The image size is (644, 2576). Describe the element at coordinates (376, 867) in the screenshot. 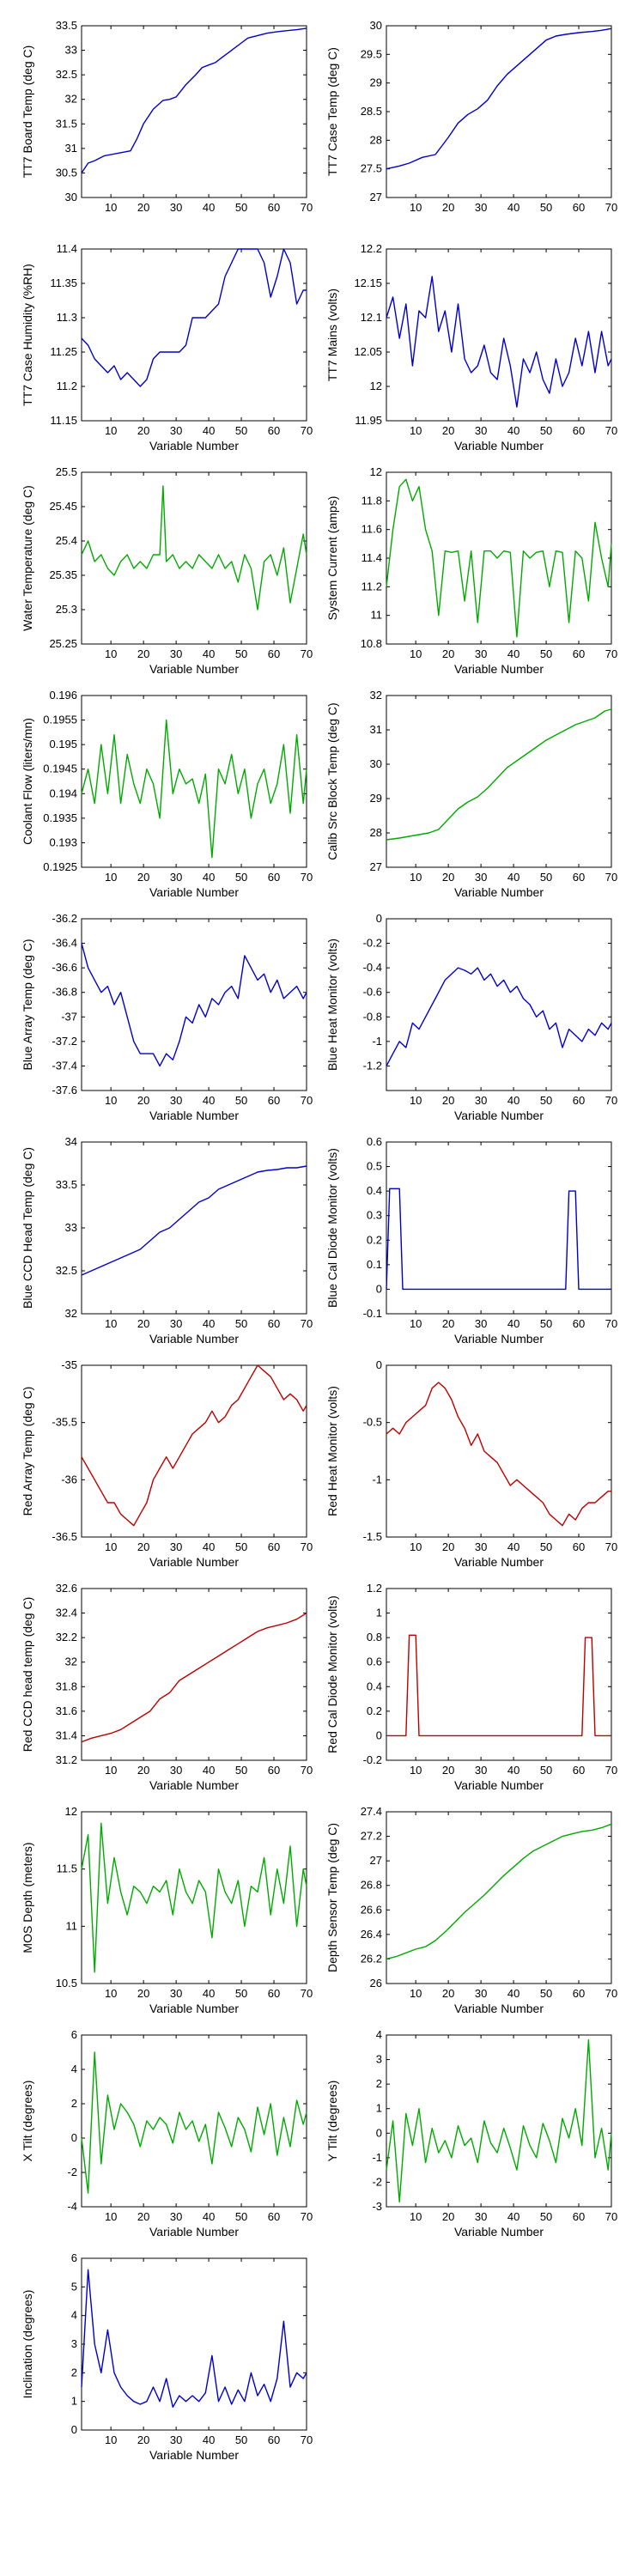

I see `y-tick-label: 27` at that location.